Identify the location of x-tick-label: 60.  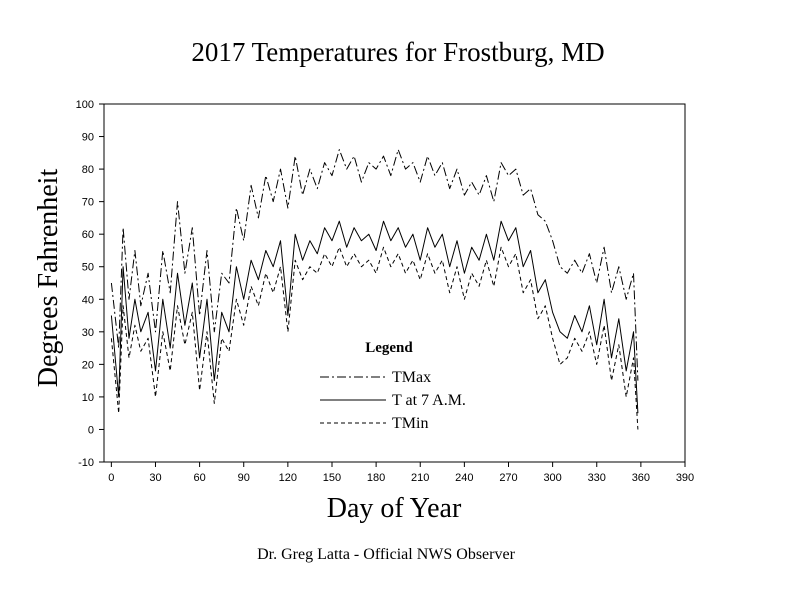
(199, 478).